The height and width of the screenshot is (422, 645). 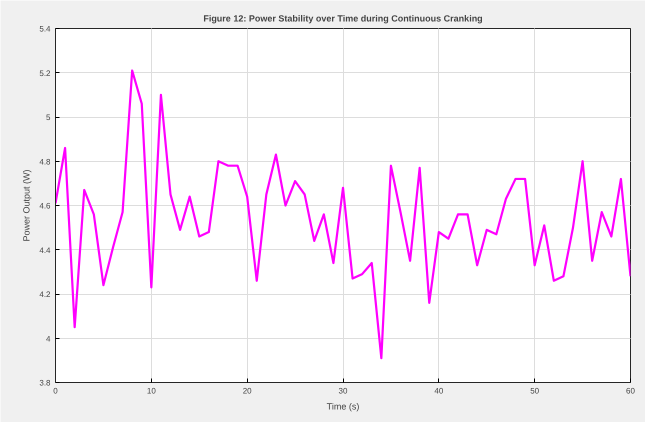 What do you see at coordinates (45, 73) in the screenshot?
I see `y-tick-label: 5.2` at bounding box center [45, 73].